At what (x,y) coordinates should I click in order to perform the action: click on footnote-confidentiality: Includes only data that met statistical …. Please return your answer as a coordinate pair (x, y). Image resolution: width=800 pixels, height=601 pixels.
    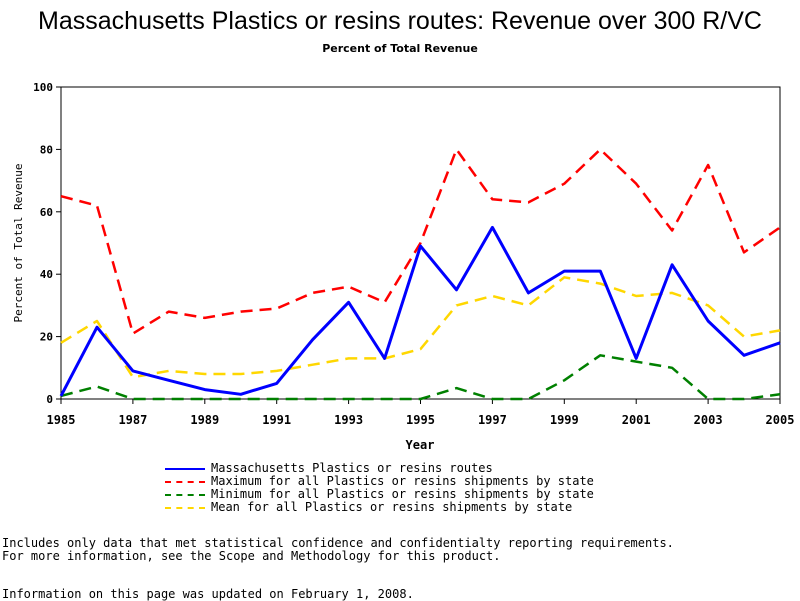
    Looking at the image, I should click on (338, 543).